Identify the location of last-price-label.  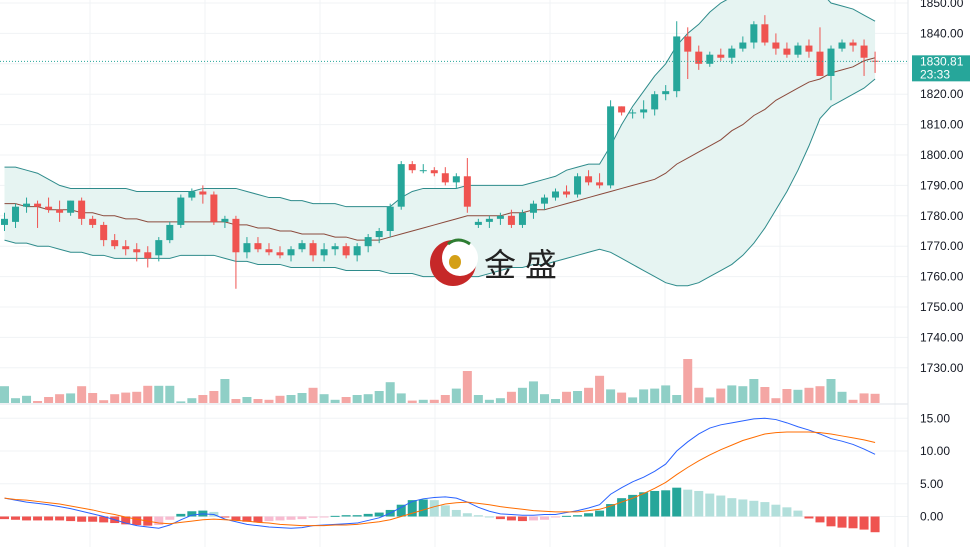
(941, 68).